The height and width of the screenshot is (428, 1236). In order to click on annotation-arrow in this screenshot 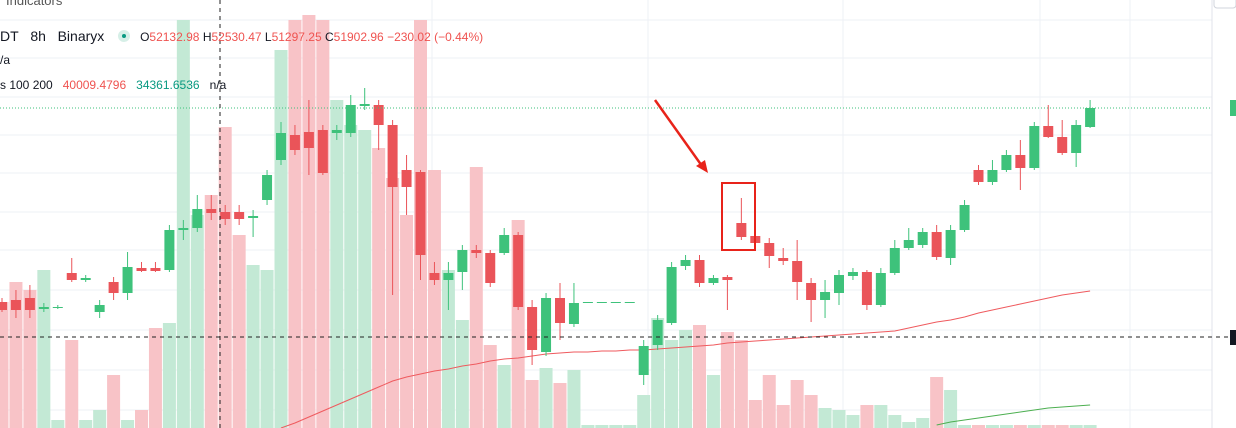, I will do `click(678, 133)`.